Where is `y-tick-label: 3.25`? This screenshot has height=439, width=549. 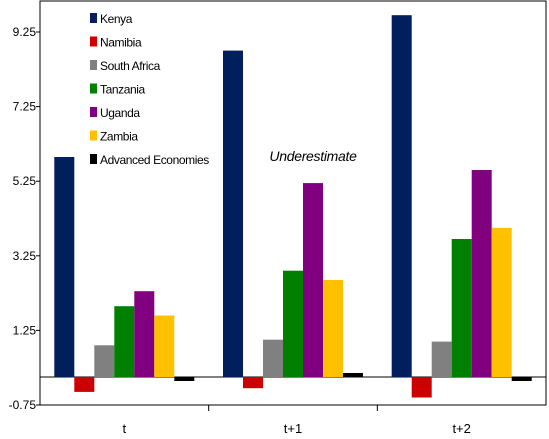 y-tick-label: 3.25 is located at coordinates (25, 256).